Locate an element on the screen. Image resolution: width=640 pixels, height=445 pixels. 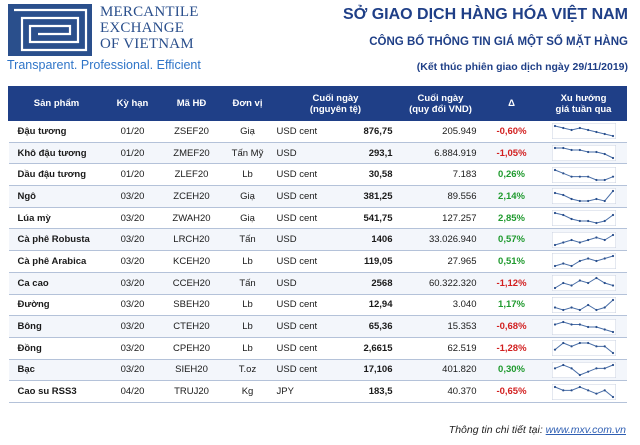
close-price: 541,75 is located at coordinates (378, 218).